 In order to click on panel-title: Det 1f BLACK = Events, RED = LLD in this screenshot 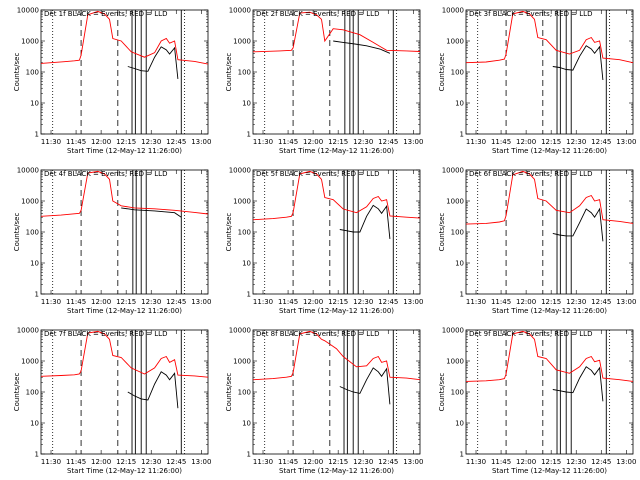, I will do `click(105, 14)`.